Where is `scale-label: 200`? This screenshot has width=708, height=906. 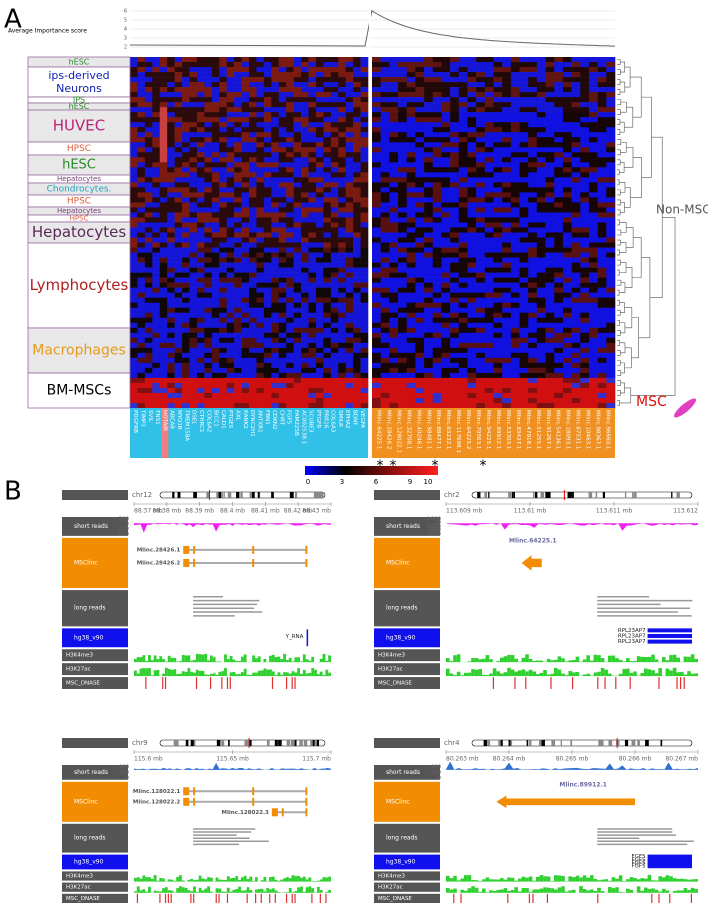 scale-label: 200 is located at coordinates (124, 773).